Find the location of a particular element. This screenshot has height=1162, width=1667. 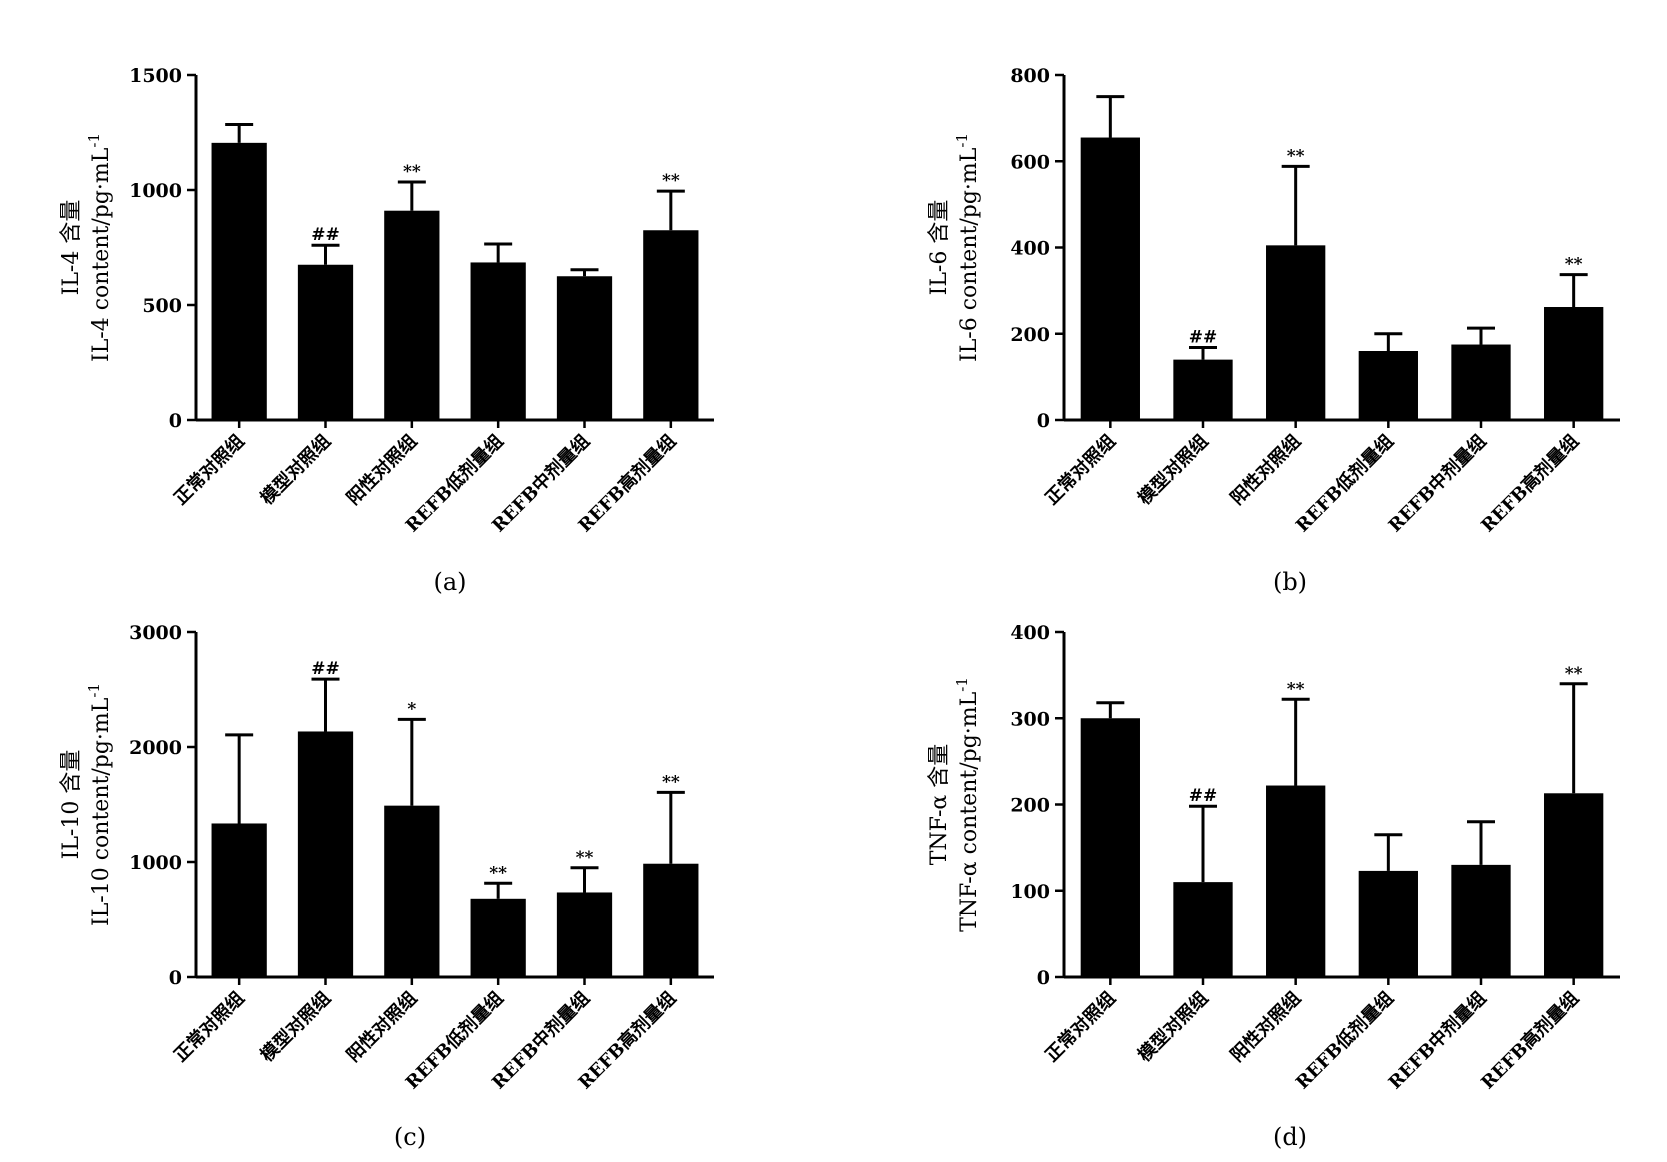

y-axis-unit-text: TNF-α content/pg·mL is located at coordinates (969, 811).